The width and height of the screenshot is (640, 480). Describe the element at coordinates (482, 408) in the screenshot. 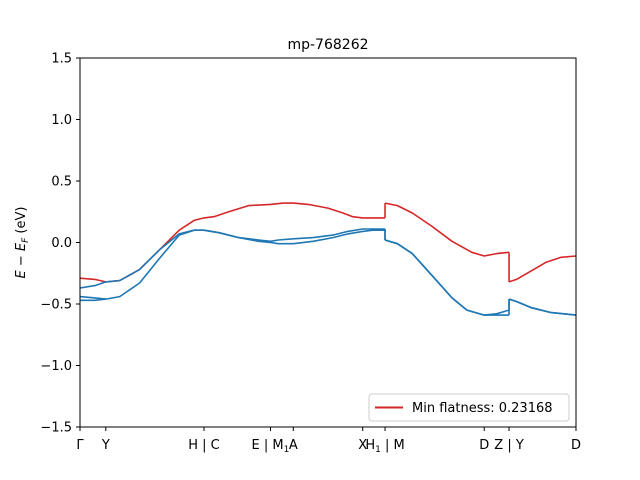

I see `legend-label: Min flatness: 0.23168` at that location.